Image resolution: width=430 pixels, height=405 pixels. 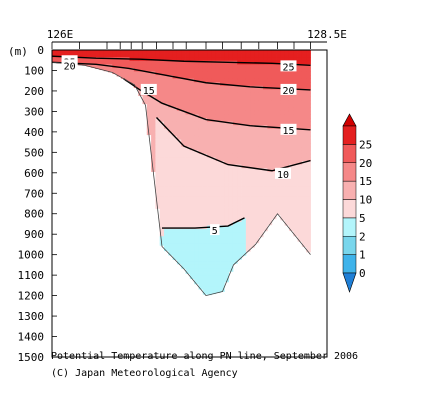 What do you see at coordinates (34, 214) in the screenshot?
I see `y-tick-label: 800` at bounding box center [34, 214].